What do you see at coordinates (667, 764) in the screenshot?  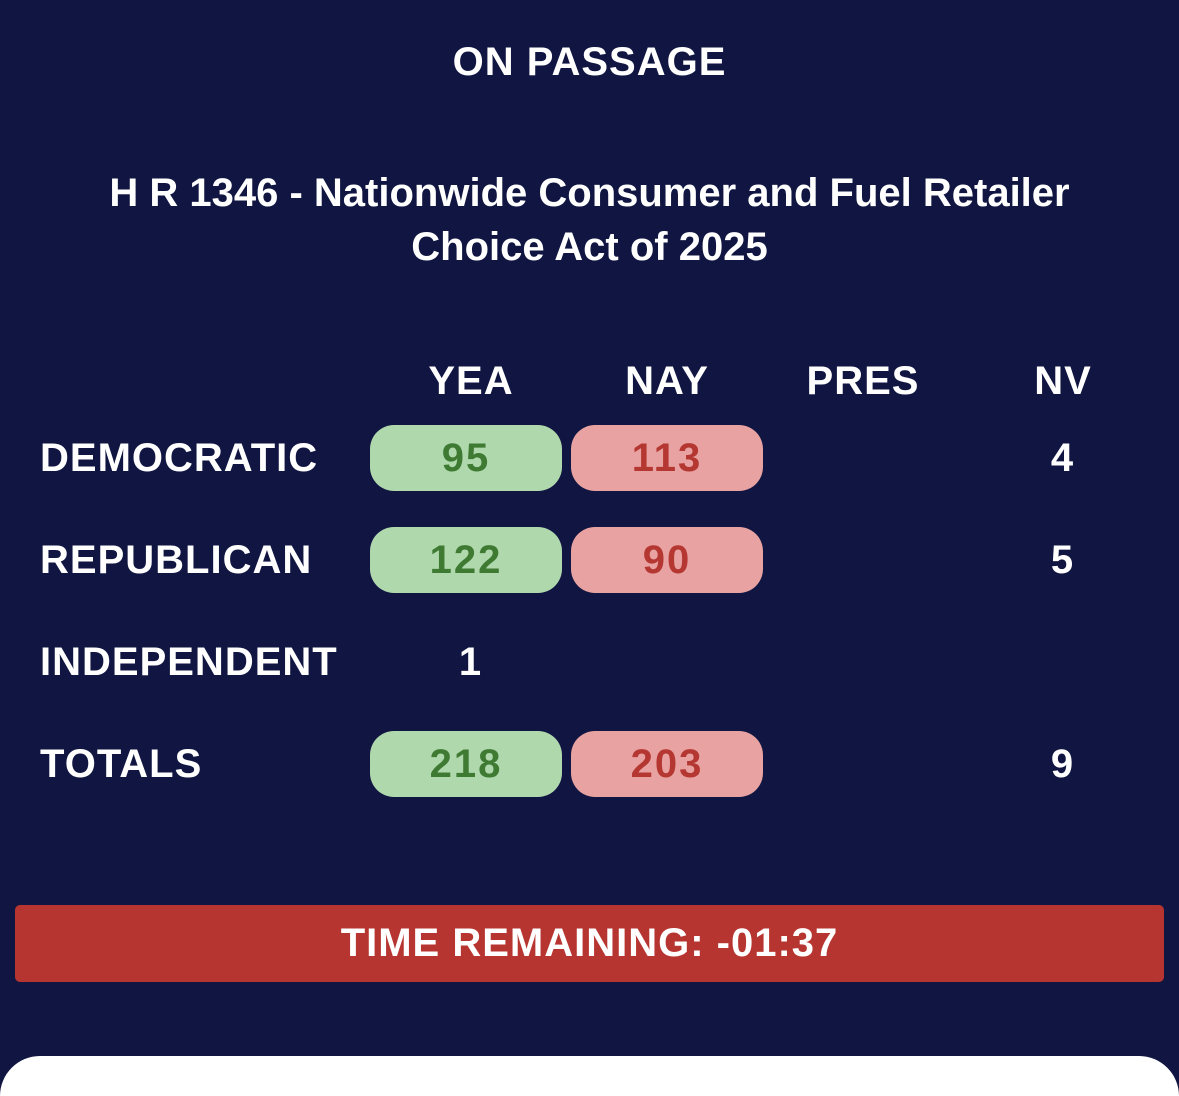 I see `totals-nay-count: 203` at bounding box center [667, 764].